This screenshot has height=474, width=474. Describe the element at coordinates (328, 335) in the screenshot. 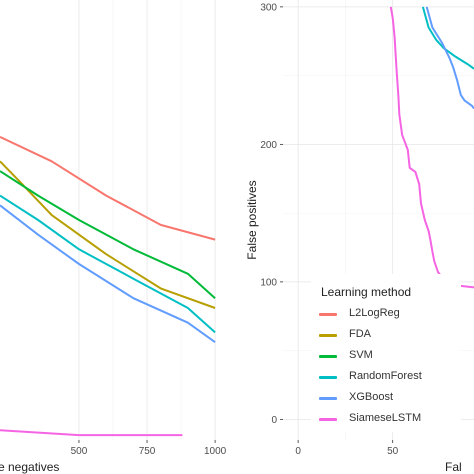

I see `legend-key-fda` at that location.